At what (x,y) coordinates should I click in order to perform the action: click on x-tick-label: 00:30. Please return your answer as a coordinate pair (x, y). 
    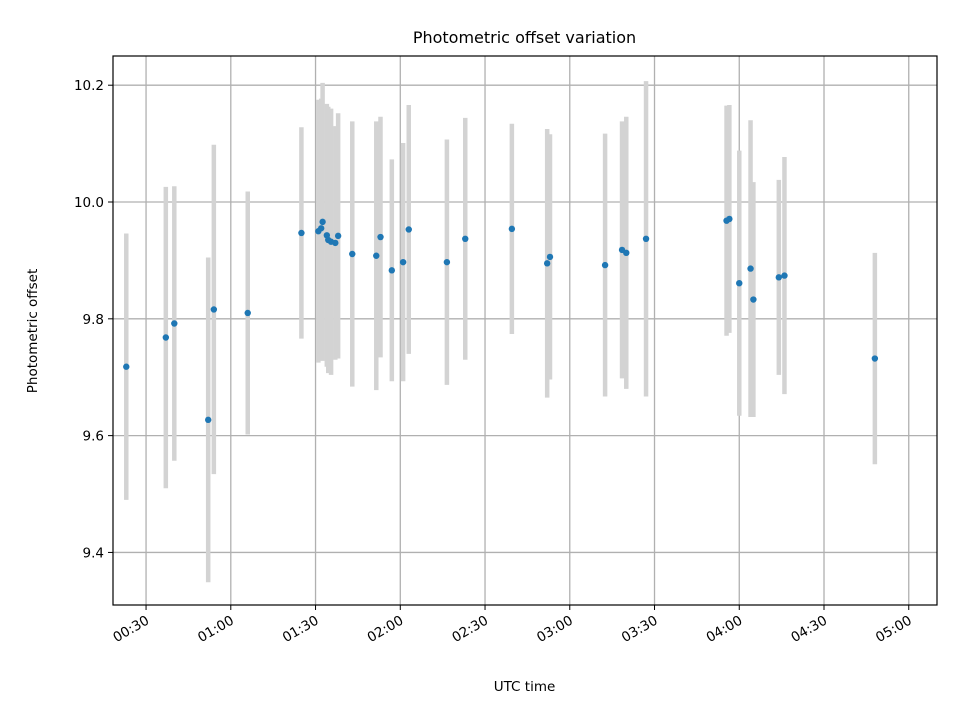
    Looking at the image, I should click on (131, 629).